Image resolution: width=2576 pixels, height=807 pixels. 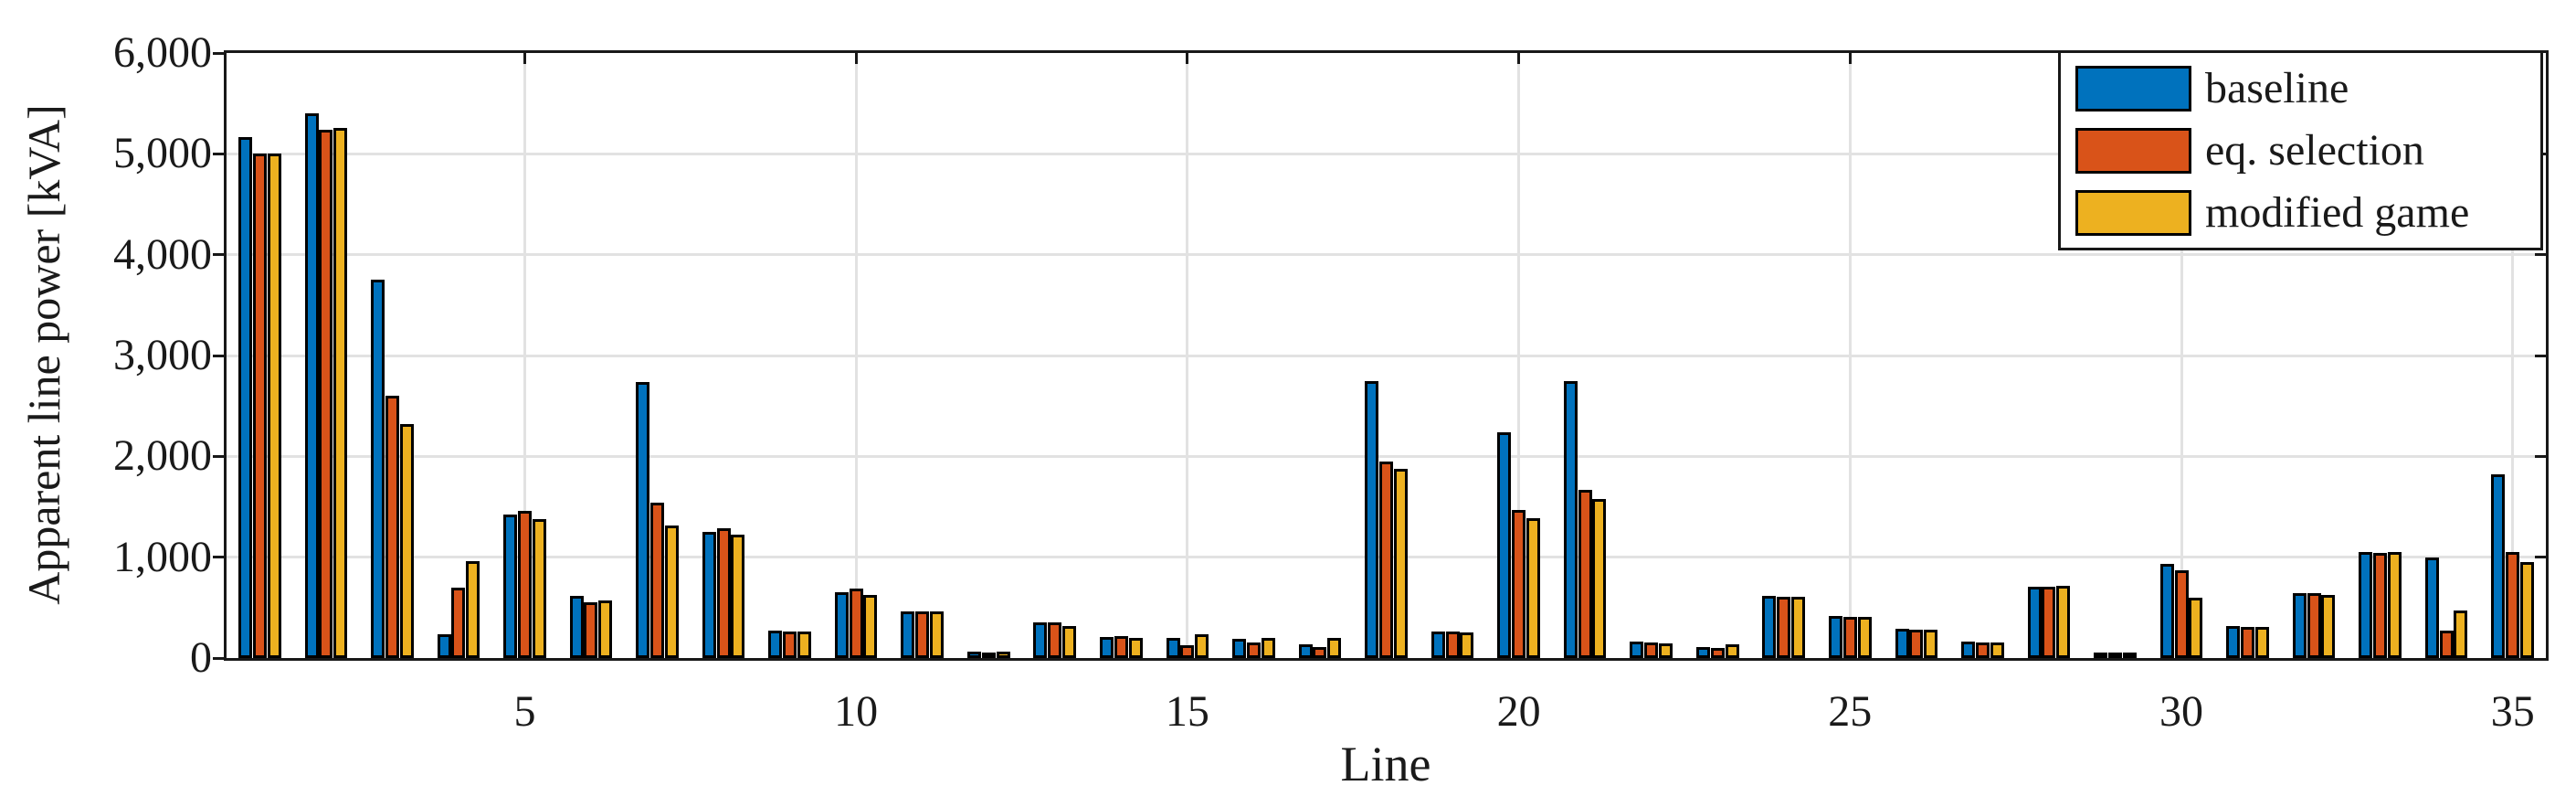 I want to click on legend-label: baseline, so click(x=2277, y=88).